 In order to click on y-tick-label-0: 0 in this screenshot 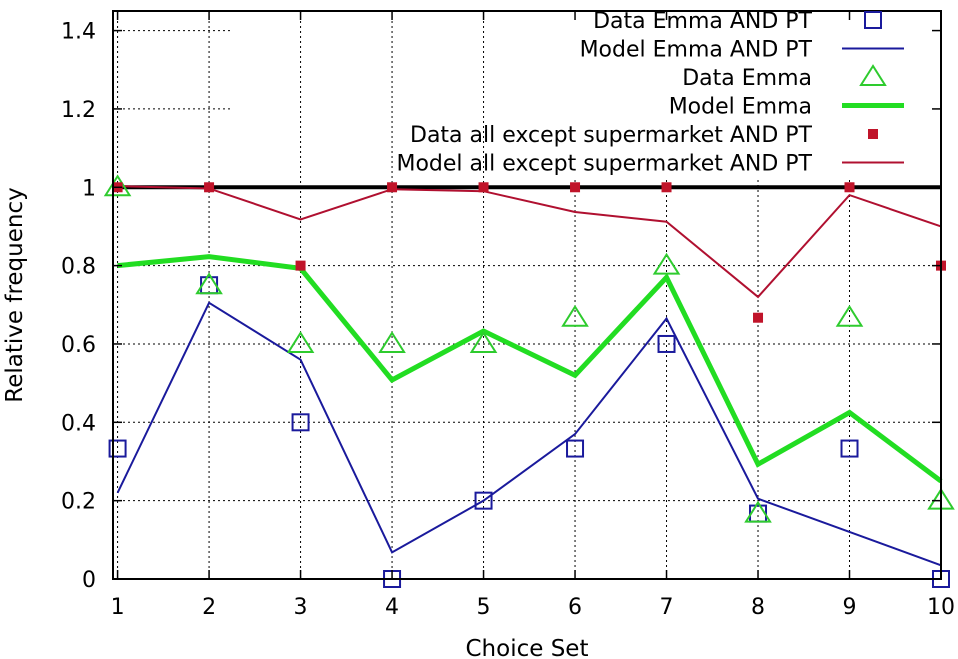, I will do `click(89, 580)`.